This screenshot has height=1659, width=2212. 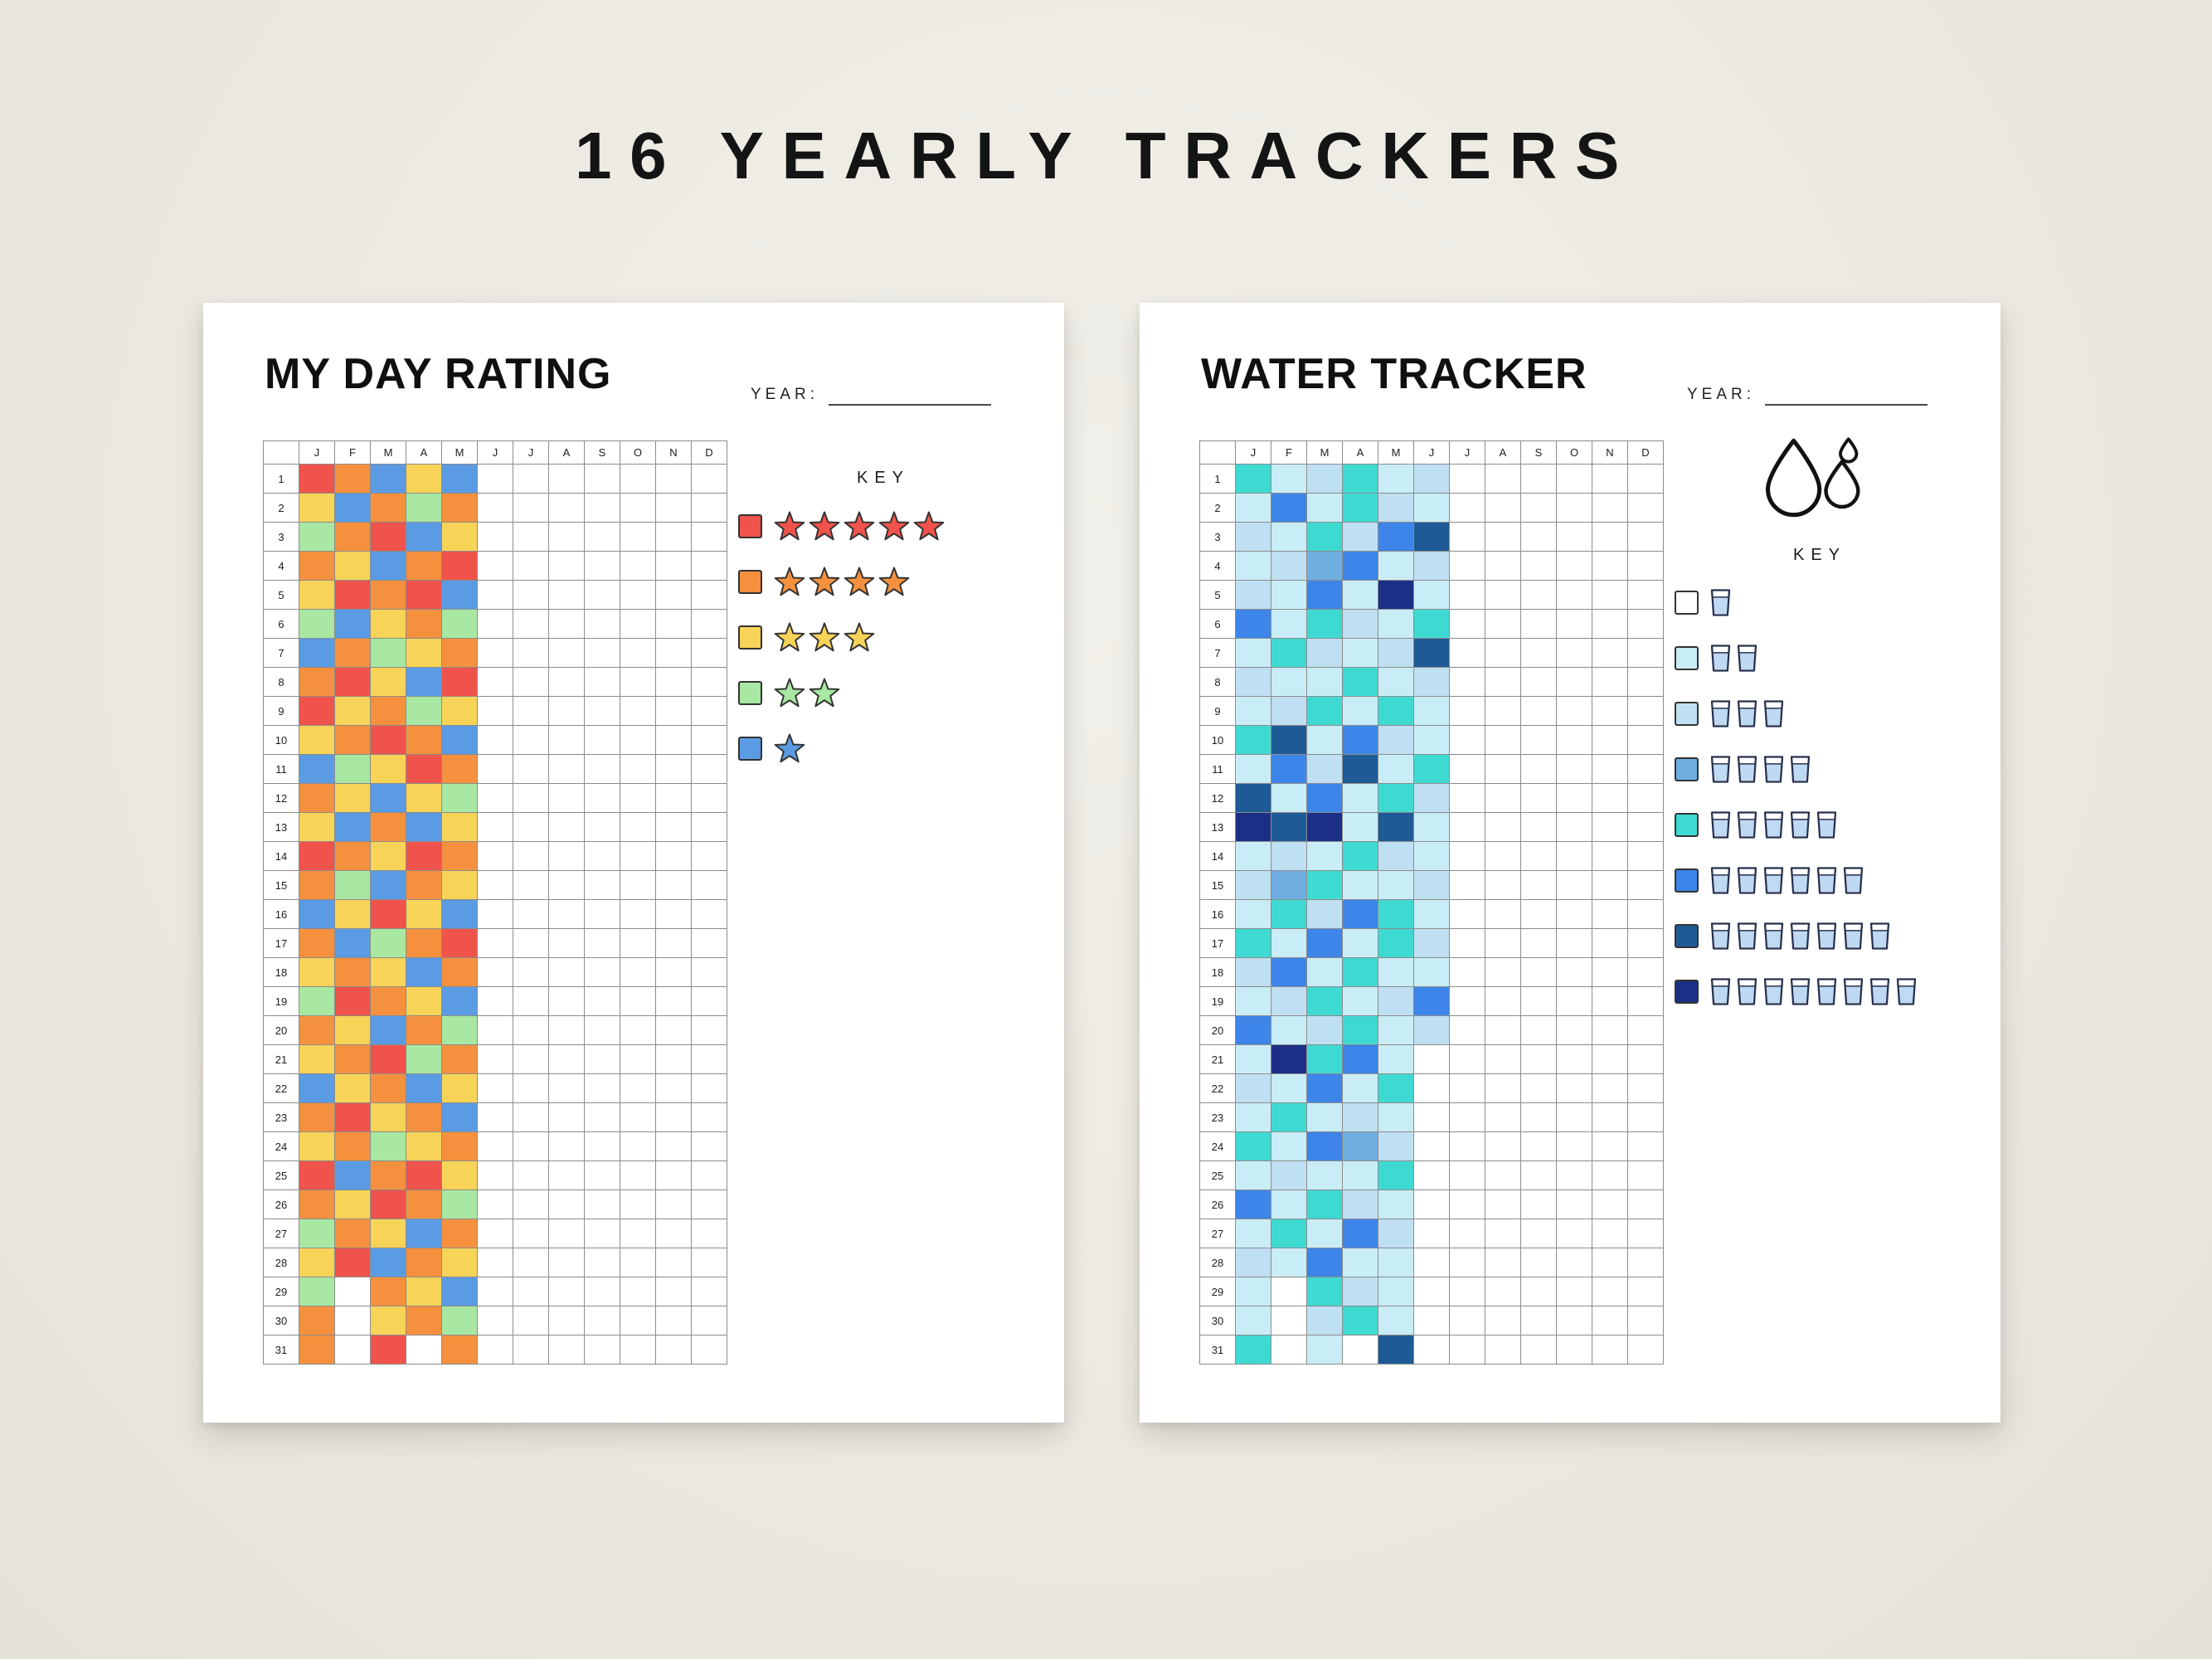 What do you see at coordinates (1432, 479) in the screenshot?
I see `grid-row: 1` at bounding box center [1432, 479].